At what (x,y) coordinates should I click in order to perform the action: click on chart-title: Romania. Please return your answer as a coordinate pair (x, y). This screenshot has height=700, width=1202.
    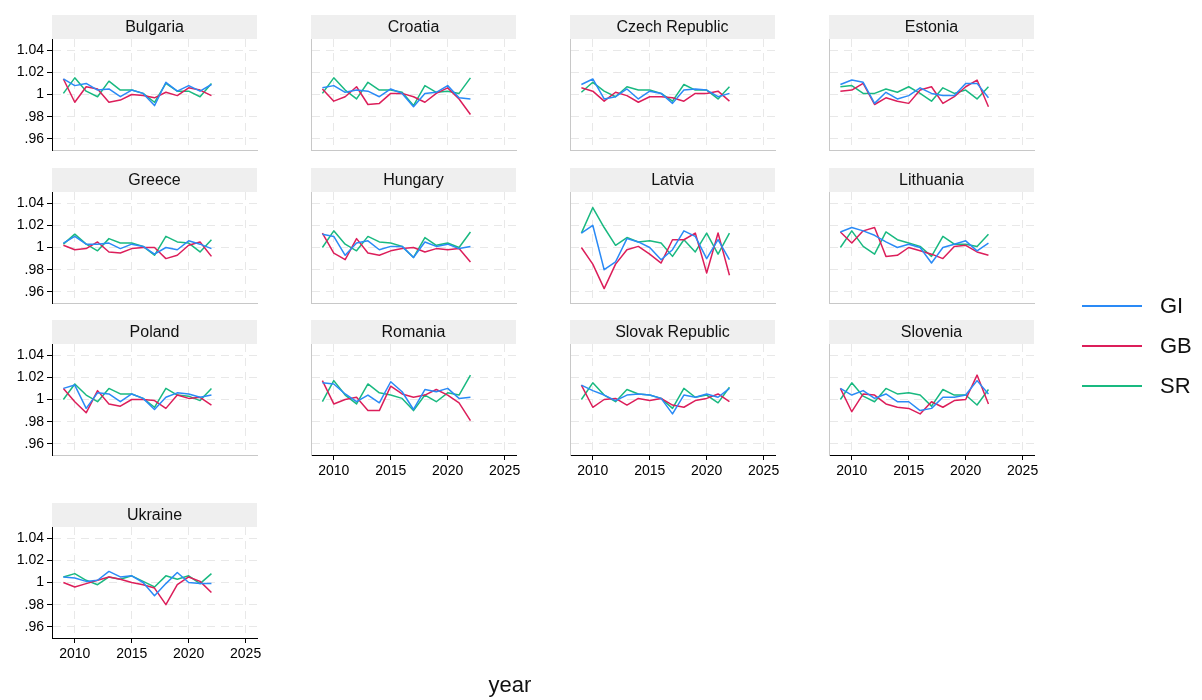
    Looking at the image, I should click on (413, 332).